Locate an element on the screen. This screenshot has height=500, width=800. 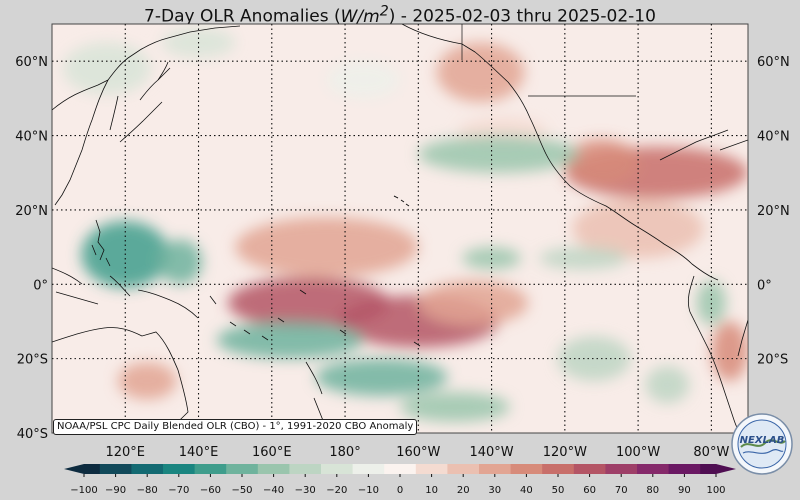
colorbar-tick-label: −70 is located at coordinates (178, 490).